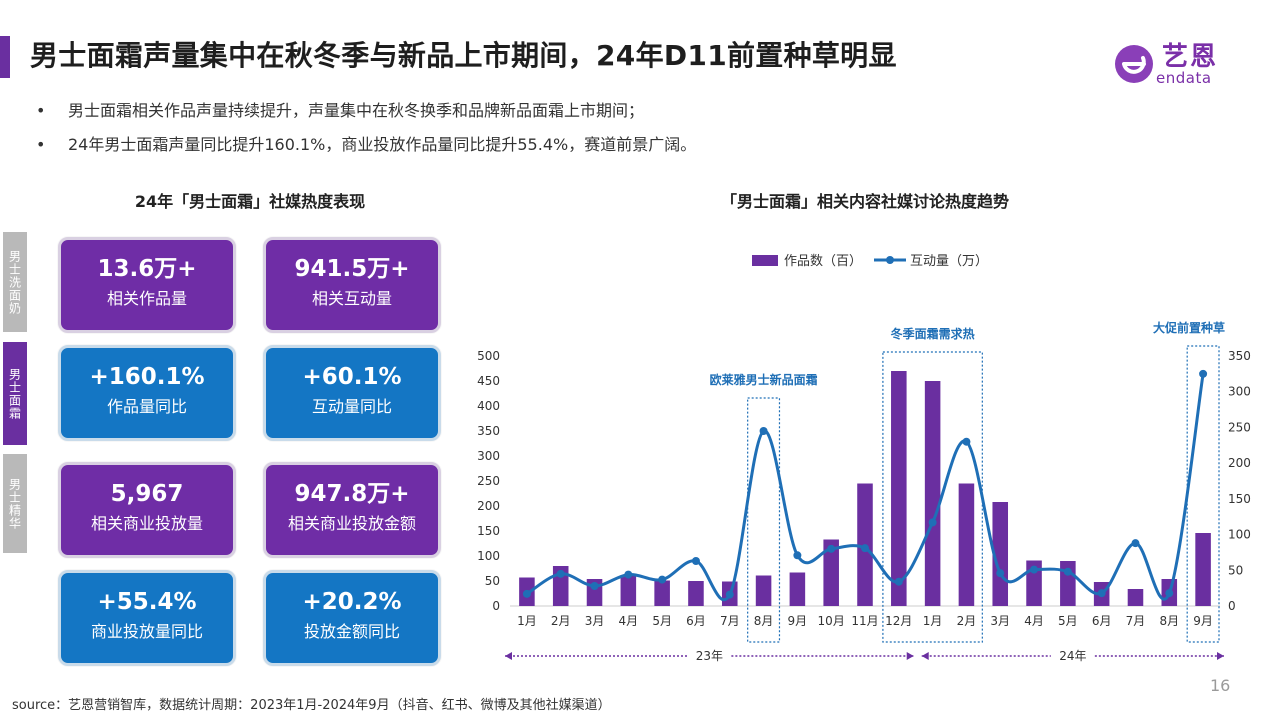  What do you see at coordinates (492, 581) in the screenshot?
I see `y-left-tick-label: 50` at bounding box center [492, 581].